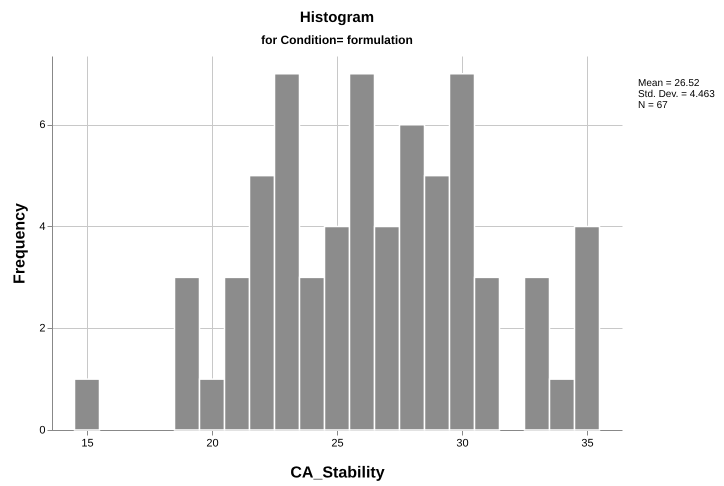 The image size is (724, 486). What do you see at coordinates (42, 125) in the screenshot?
I see `y-tick-label: 6` at bounding box center [42, 125].